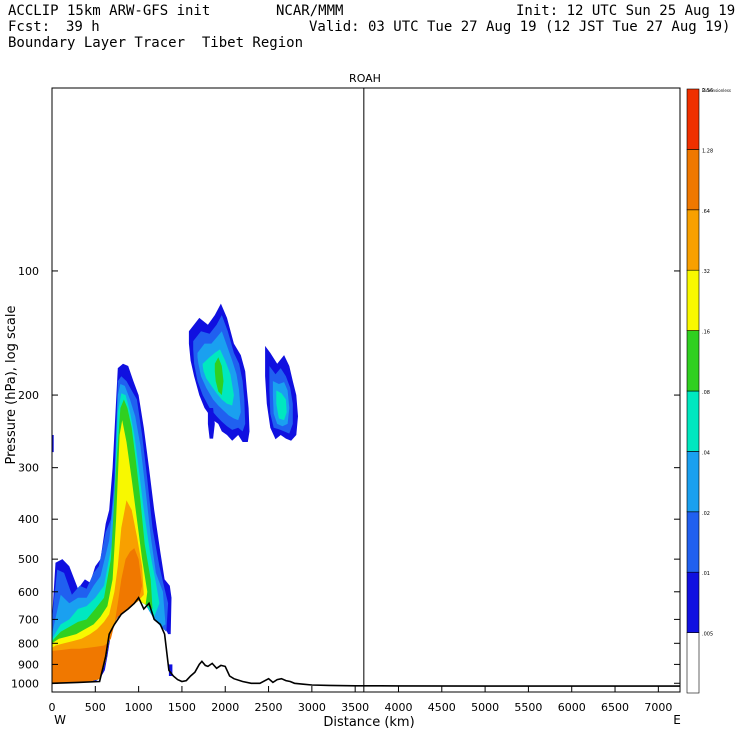 The height and width of the screenshot is (740, 740). Describe the element at coordinates (28, 395) in the screenshot. I see `y-tick-label: 200` at that location.